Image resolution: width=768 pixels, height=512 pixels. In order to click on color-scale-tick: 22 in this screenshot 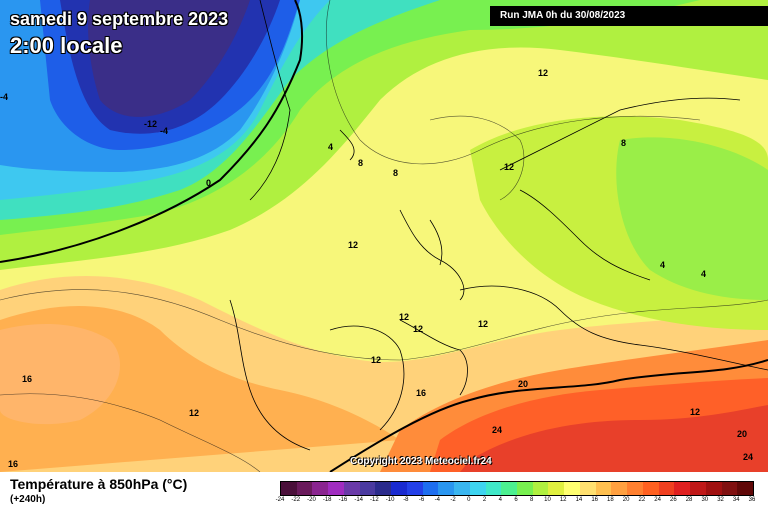, I will do `click(642, 500)`.